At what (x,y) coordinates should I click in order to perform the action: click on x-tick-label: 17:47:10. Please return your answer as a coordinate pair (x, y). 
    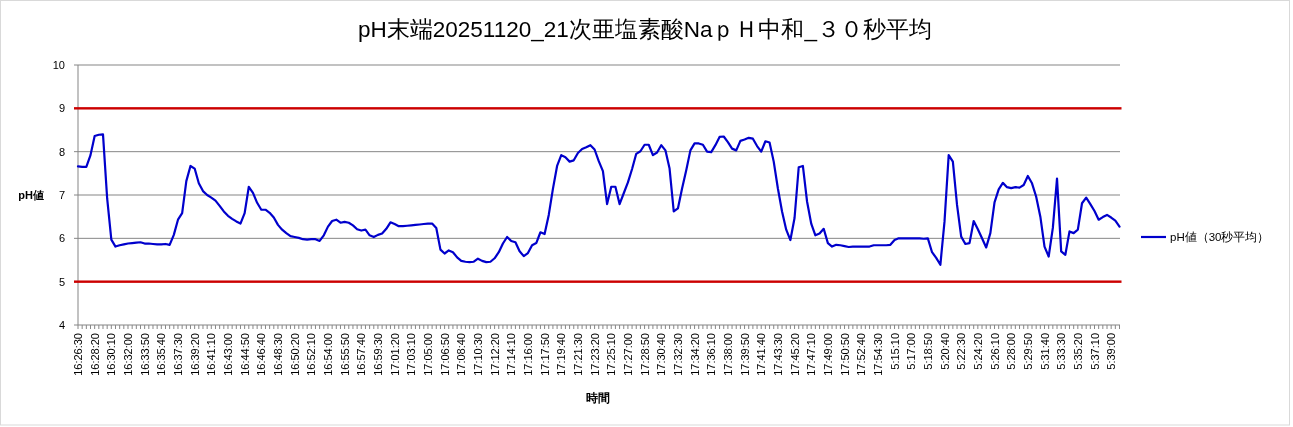
    Looking at the image, I should click on (811, 354).